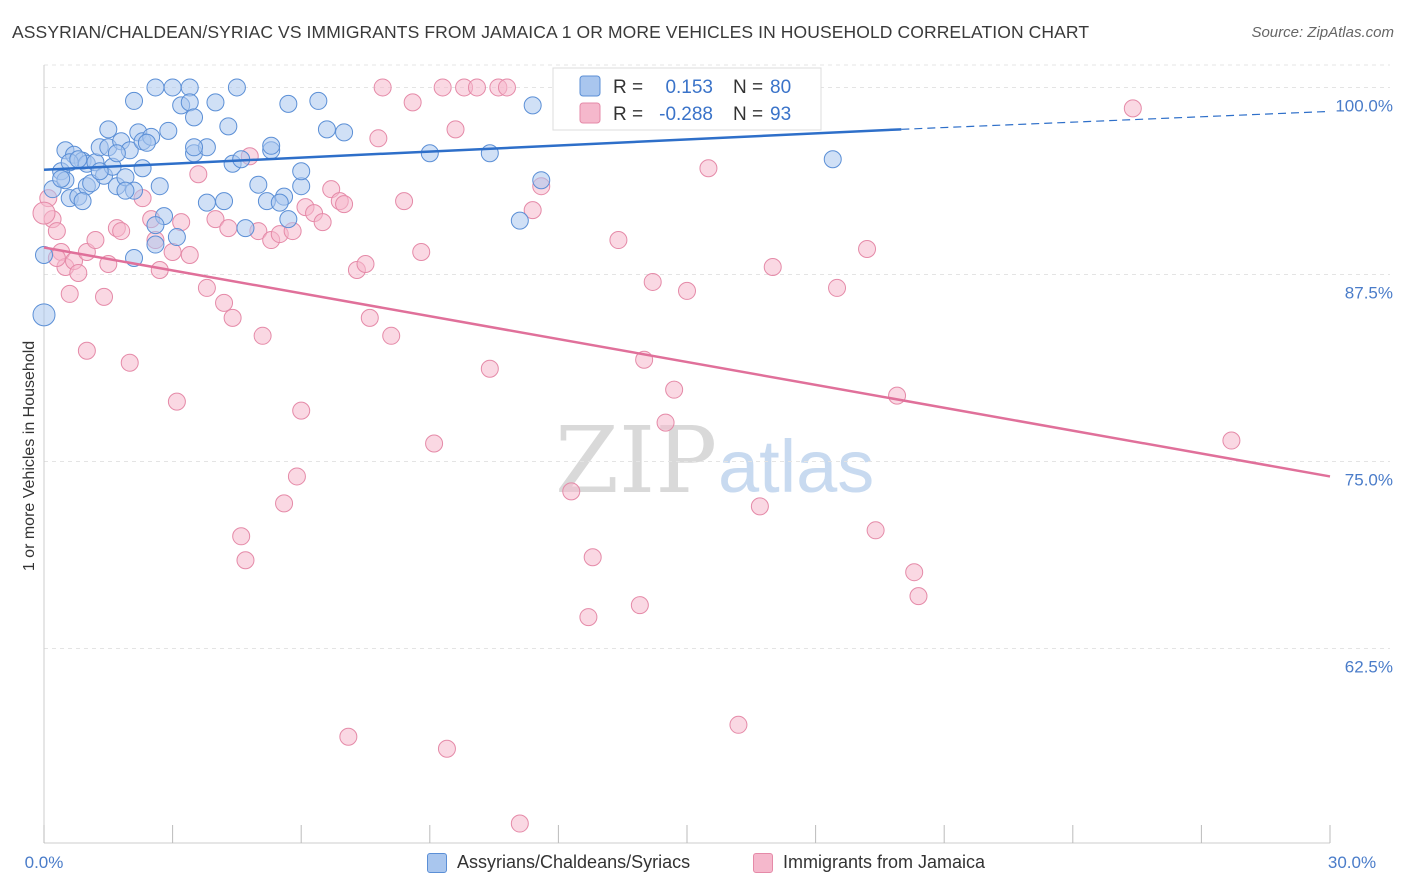  Describe the element at coordinates (437, 862) in the screenshot. I see `legend-swatch-assyrian-bottom` at that location.